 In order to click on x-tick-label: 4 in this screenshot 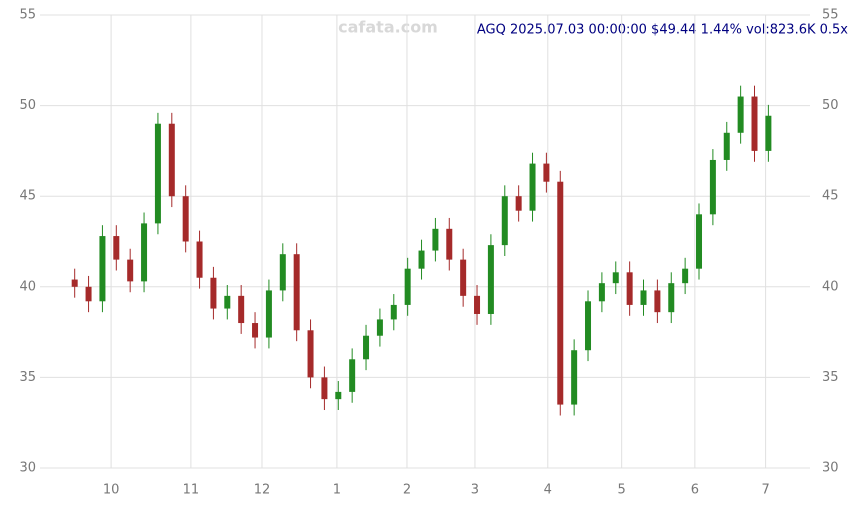, I will do `click(548, 490)`.